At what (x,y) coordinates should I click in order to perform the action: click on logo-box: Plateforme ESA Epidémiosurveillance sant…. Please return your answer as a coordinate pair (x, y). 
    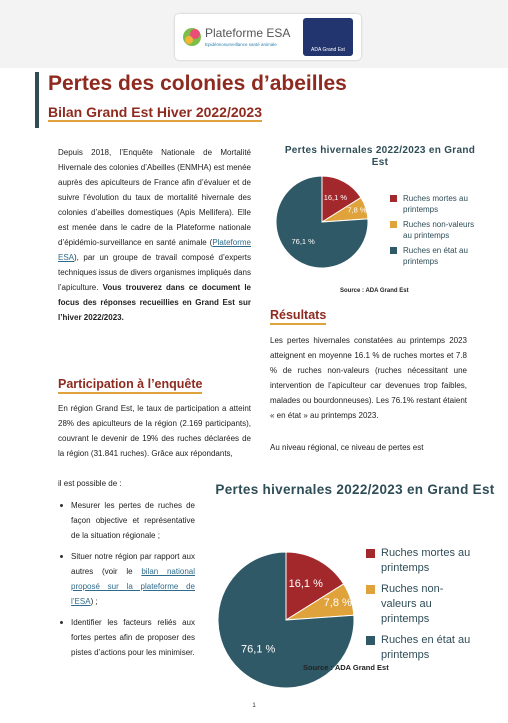
    Looking at the image, I should click on (268, 37).